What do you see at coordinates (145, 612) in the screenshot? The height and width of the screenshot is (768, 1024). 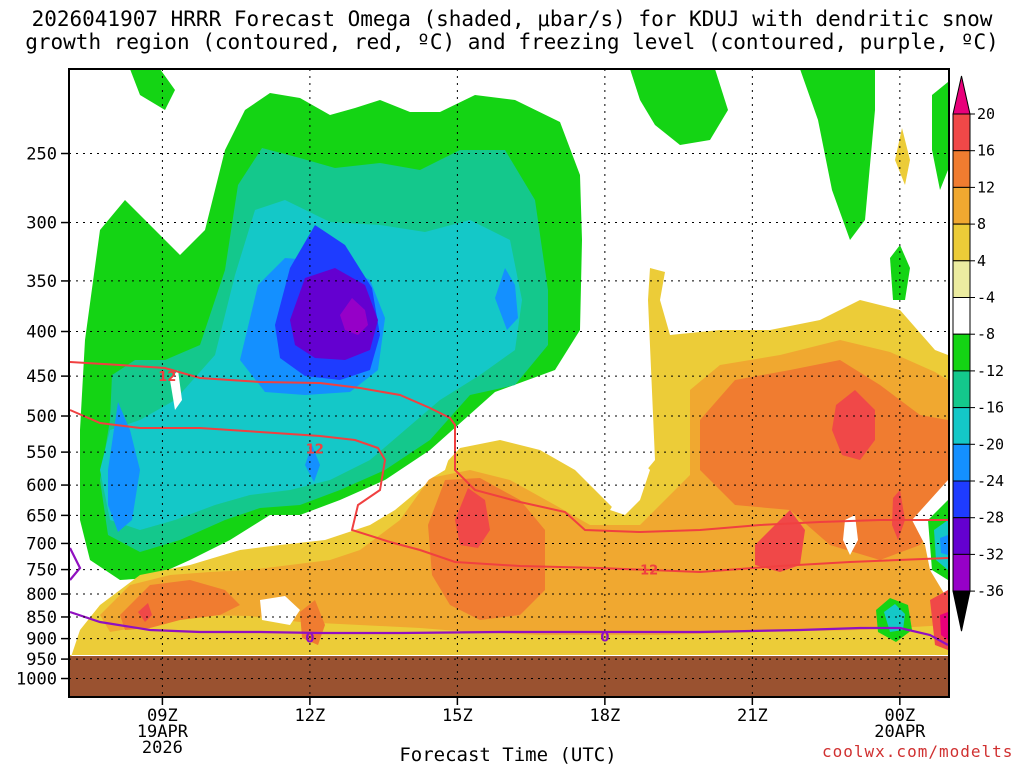 I see `omega-region-plus16e` at bounding box center [145, 612].